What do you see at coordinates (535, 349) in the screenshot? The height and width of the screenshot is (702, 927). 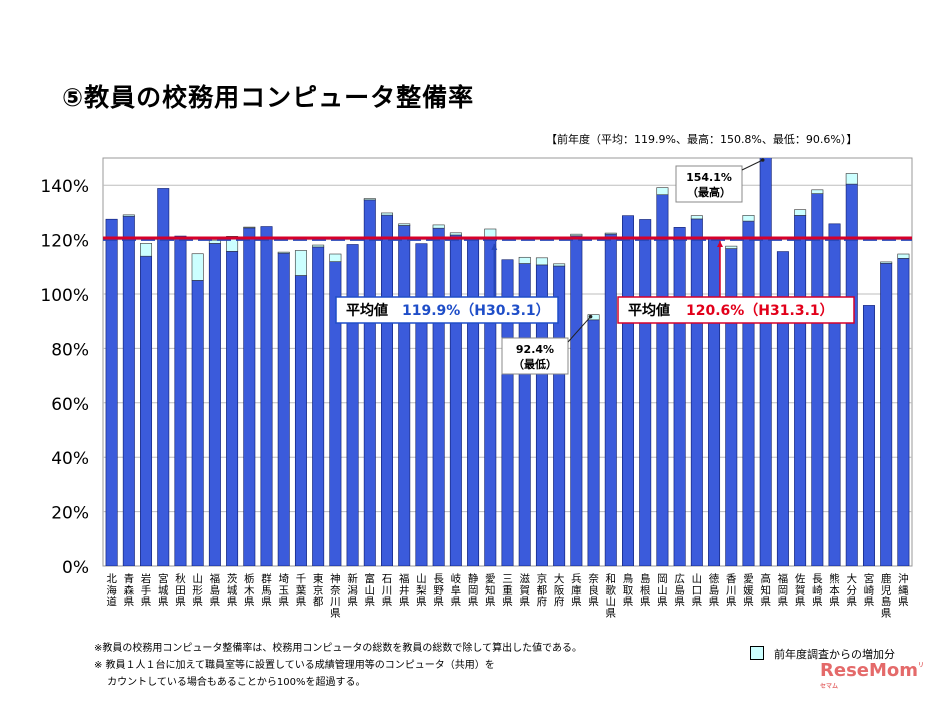 I see `annotation-text: 92.4%` at bounding box center [535, 349].